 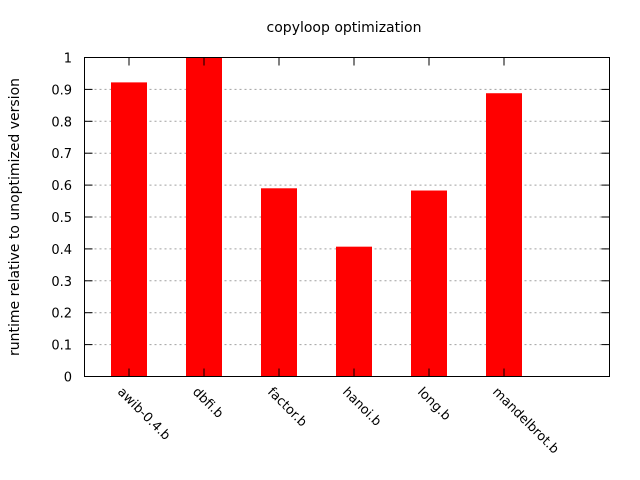 I want to click on y-tick-label: 1, so click(x=68, y=59).